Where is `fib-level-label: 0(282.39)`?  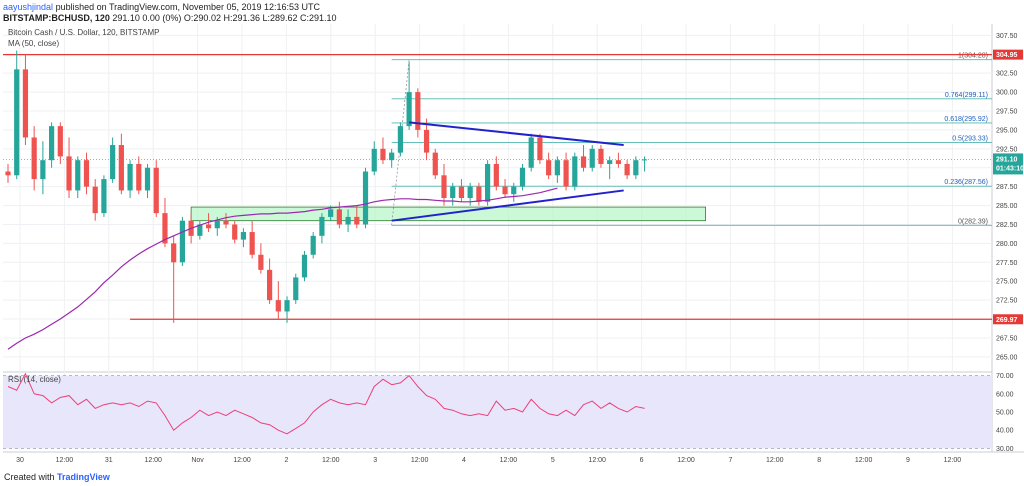 fib-level-label: 0(282.39) is located at coordinates (973, 221).